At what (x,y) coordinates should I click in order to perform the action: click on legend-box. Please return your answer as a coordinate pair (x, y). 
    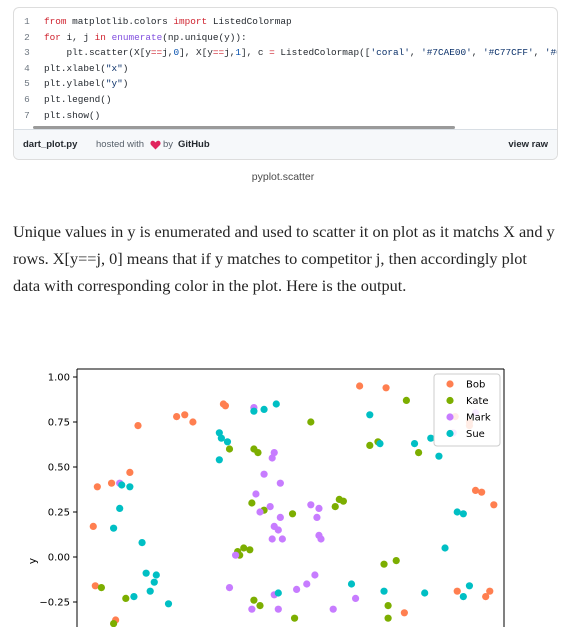
    Looking at the image, I should click on (467, 410).